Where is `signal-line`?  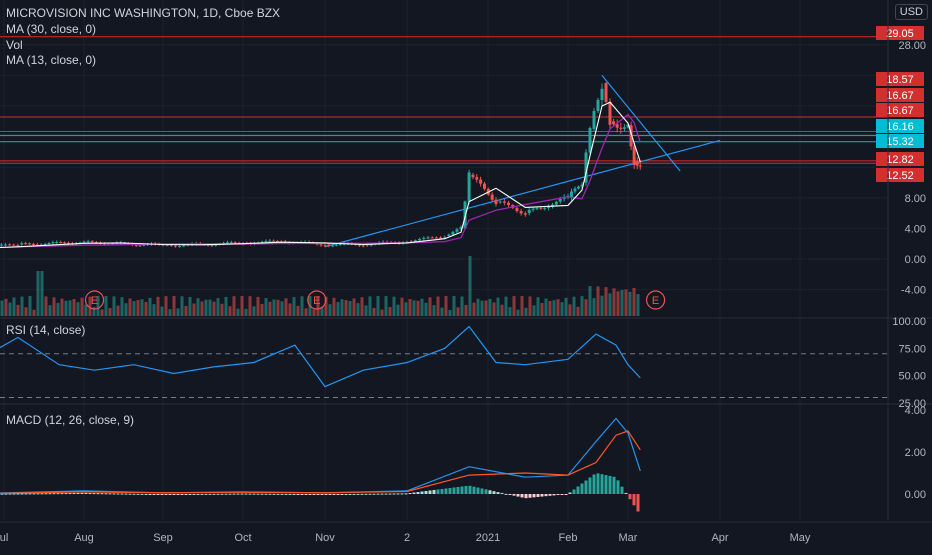 signal-line is located at coordinates (320, 462).